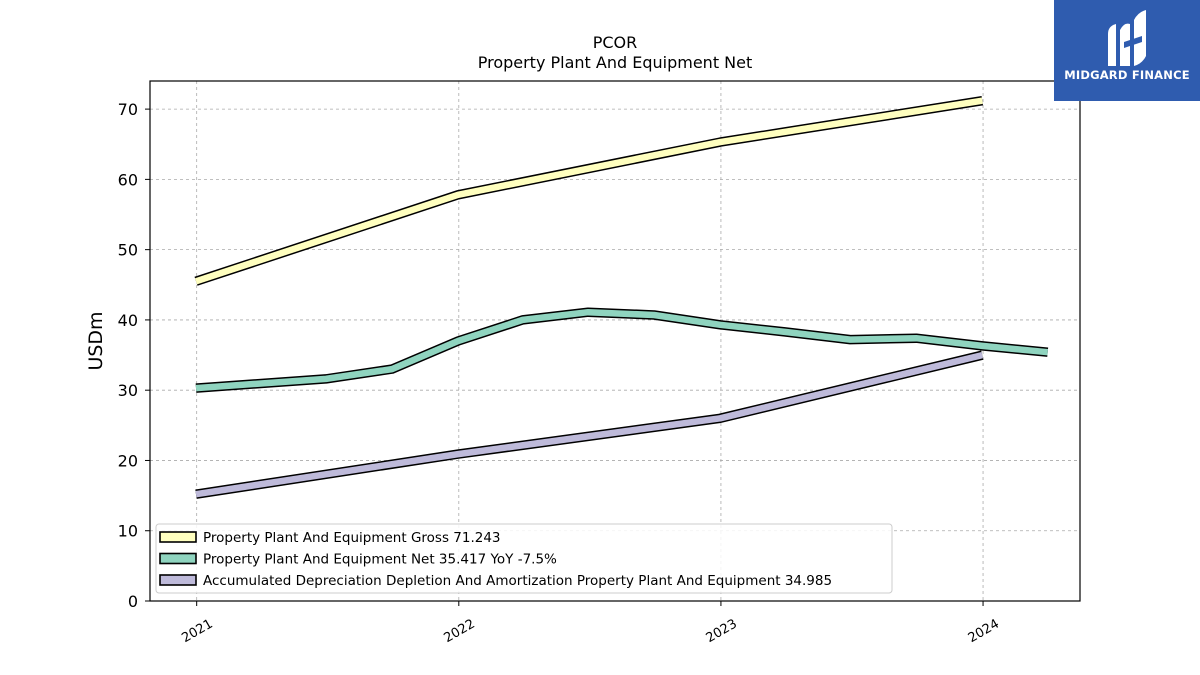 The width and height of the screenshot is (1200, 675). Describe the element at coordinates (128, 460) in the screenshot. I see `y-tick-label: 20` at that location.